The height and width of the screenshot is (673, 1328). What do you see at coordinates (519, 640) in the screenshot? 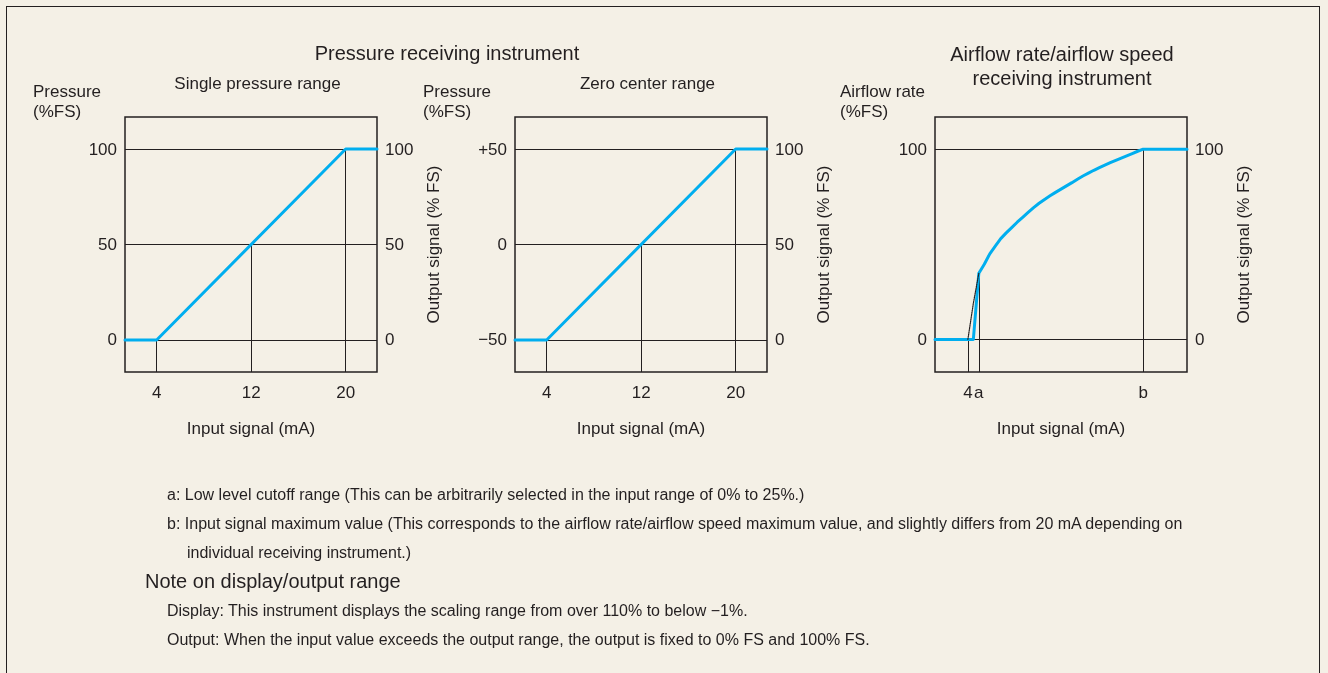
I see `text: Output: When the input value exceeds the output range, the output is fixed to 0% FS and 100% FS.` at bounding box center [519, 640].